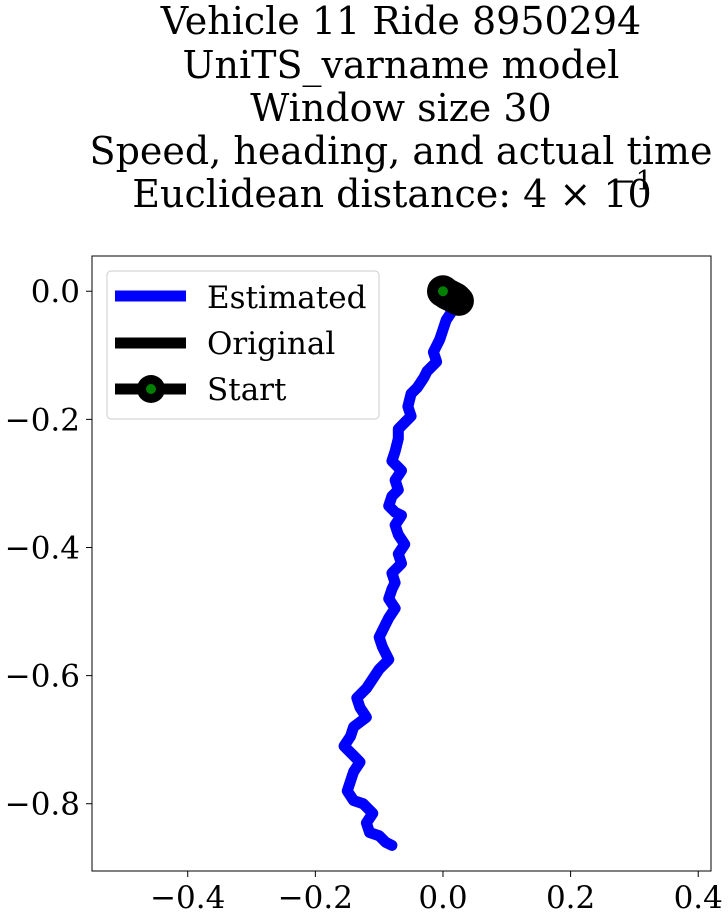 The image size is (728, 918). Describe the element at coordinates (398, 568) in the screenshot. I see `series-estimated-line` at that location.